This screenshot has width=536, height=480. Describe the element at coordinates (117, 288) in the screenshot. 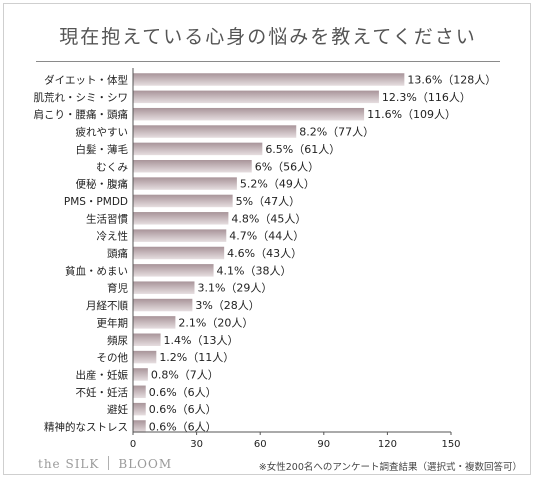

I see `category-label: 育児` at that location.